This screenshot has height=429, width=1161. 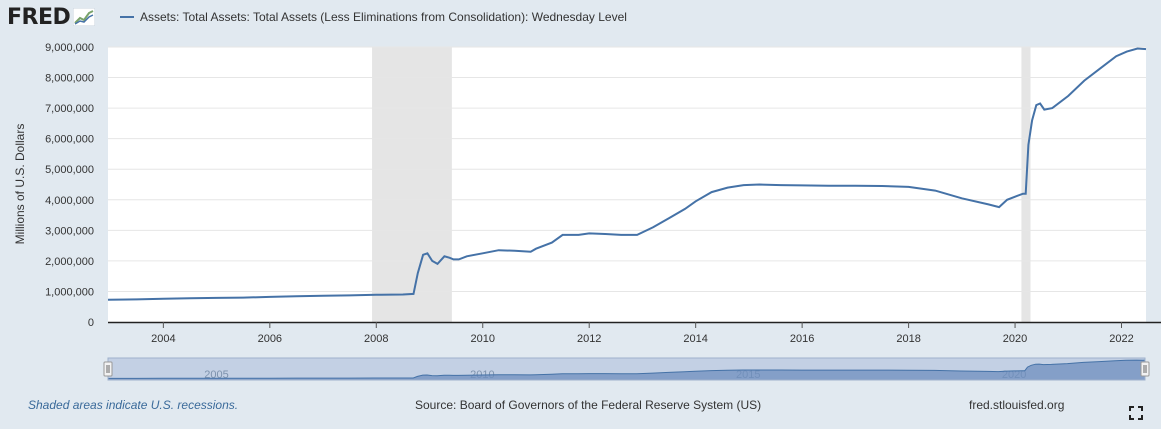 I want to click on x-tick-label: 2014, so click(x=695, y=339).